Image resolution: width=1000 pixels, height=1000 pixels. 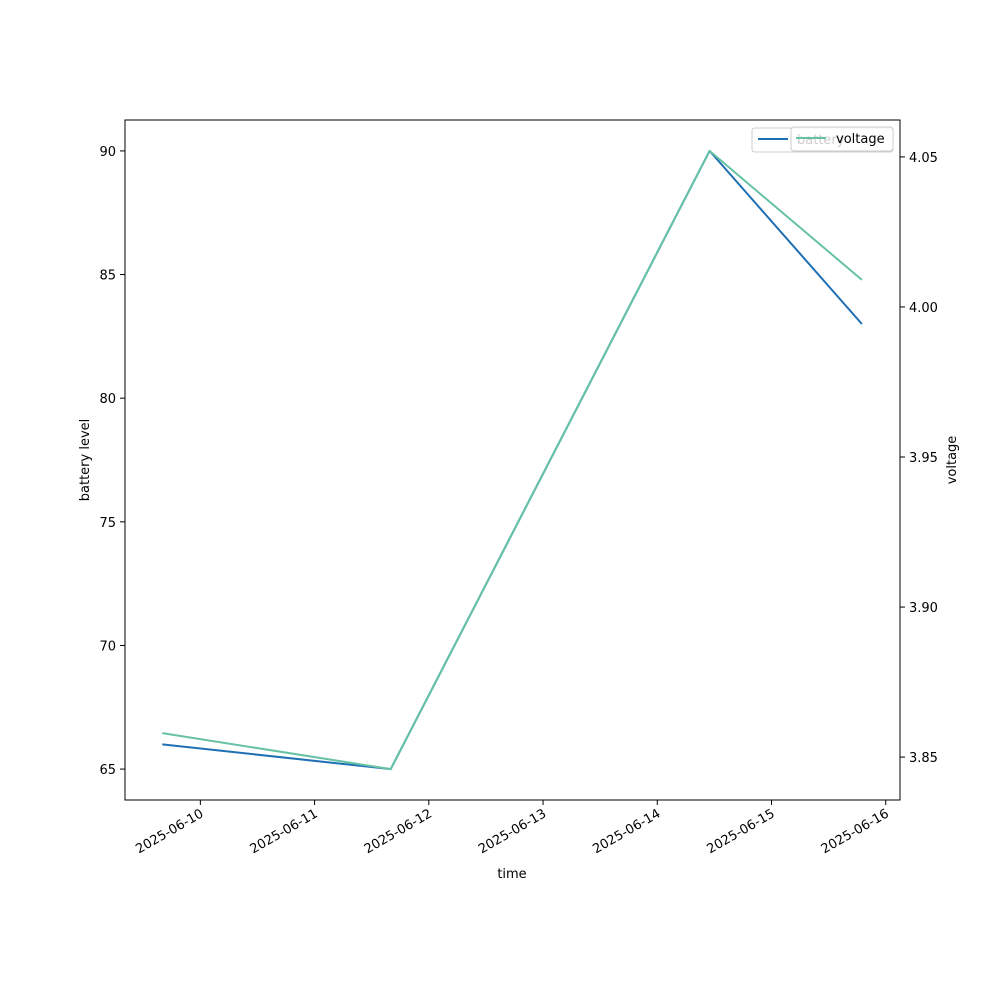 I want to click on y-tick-label: 70, so click(x=107, y=646).